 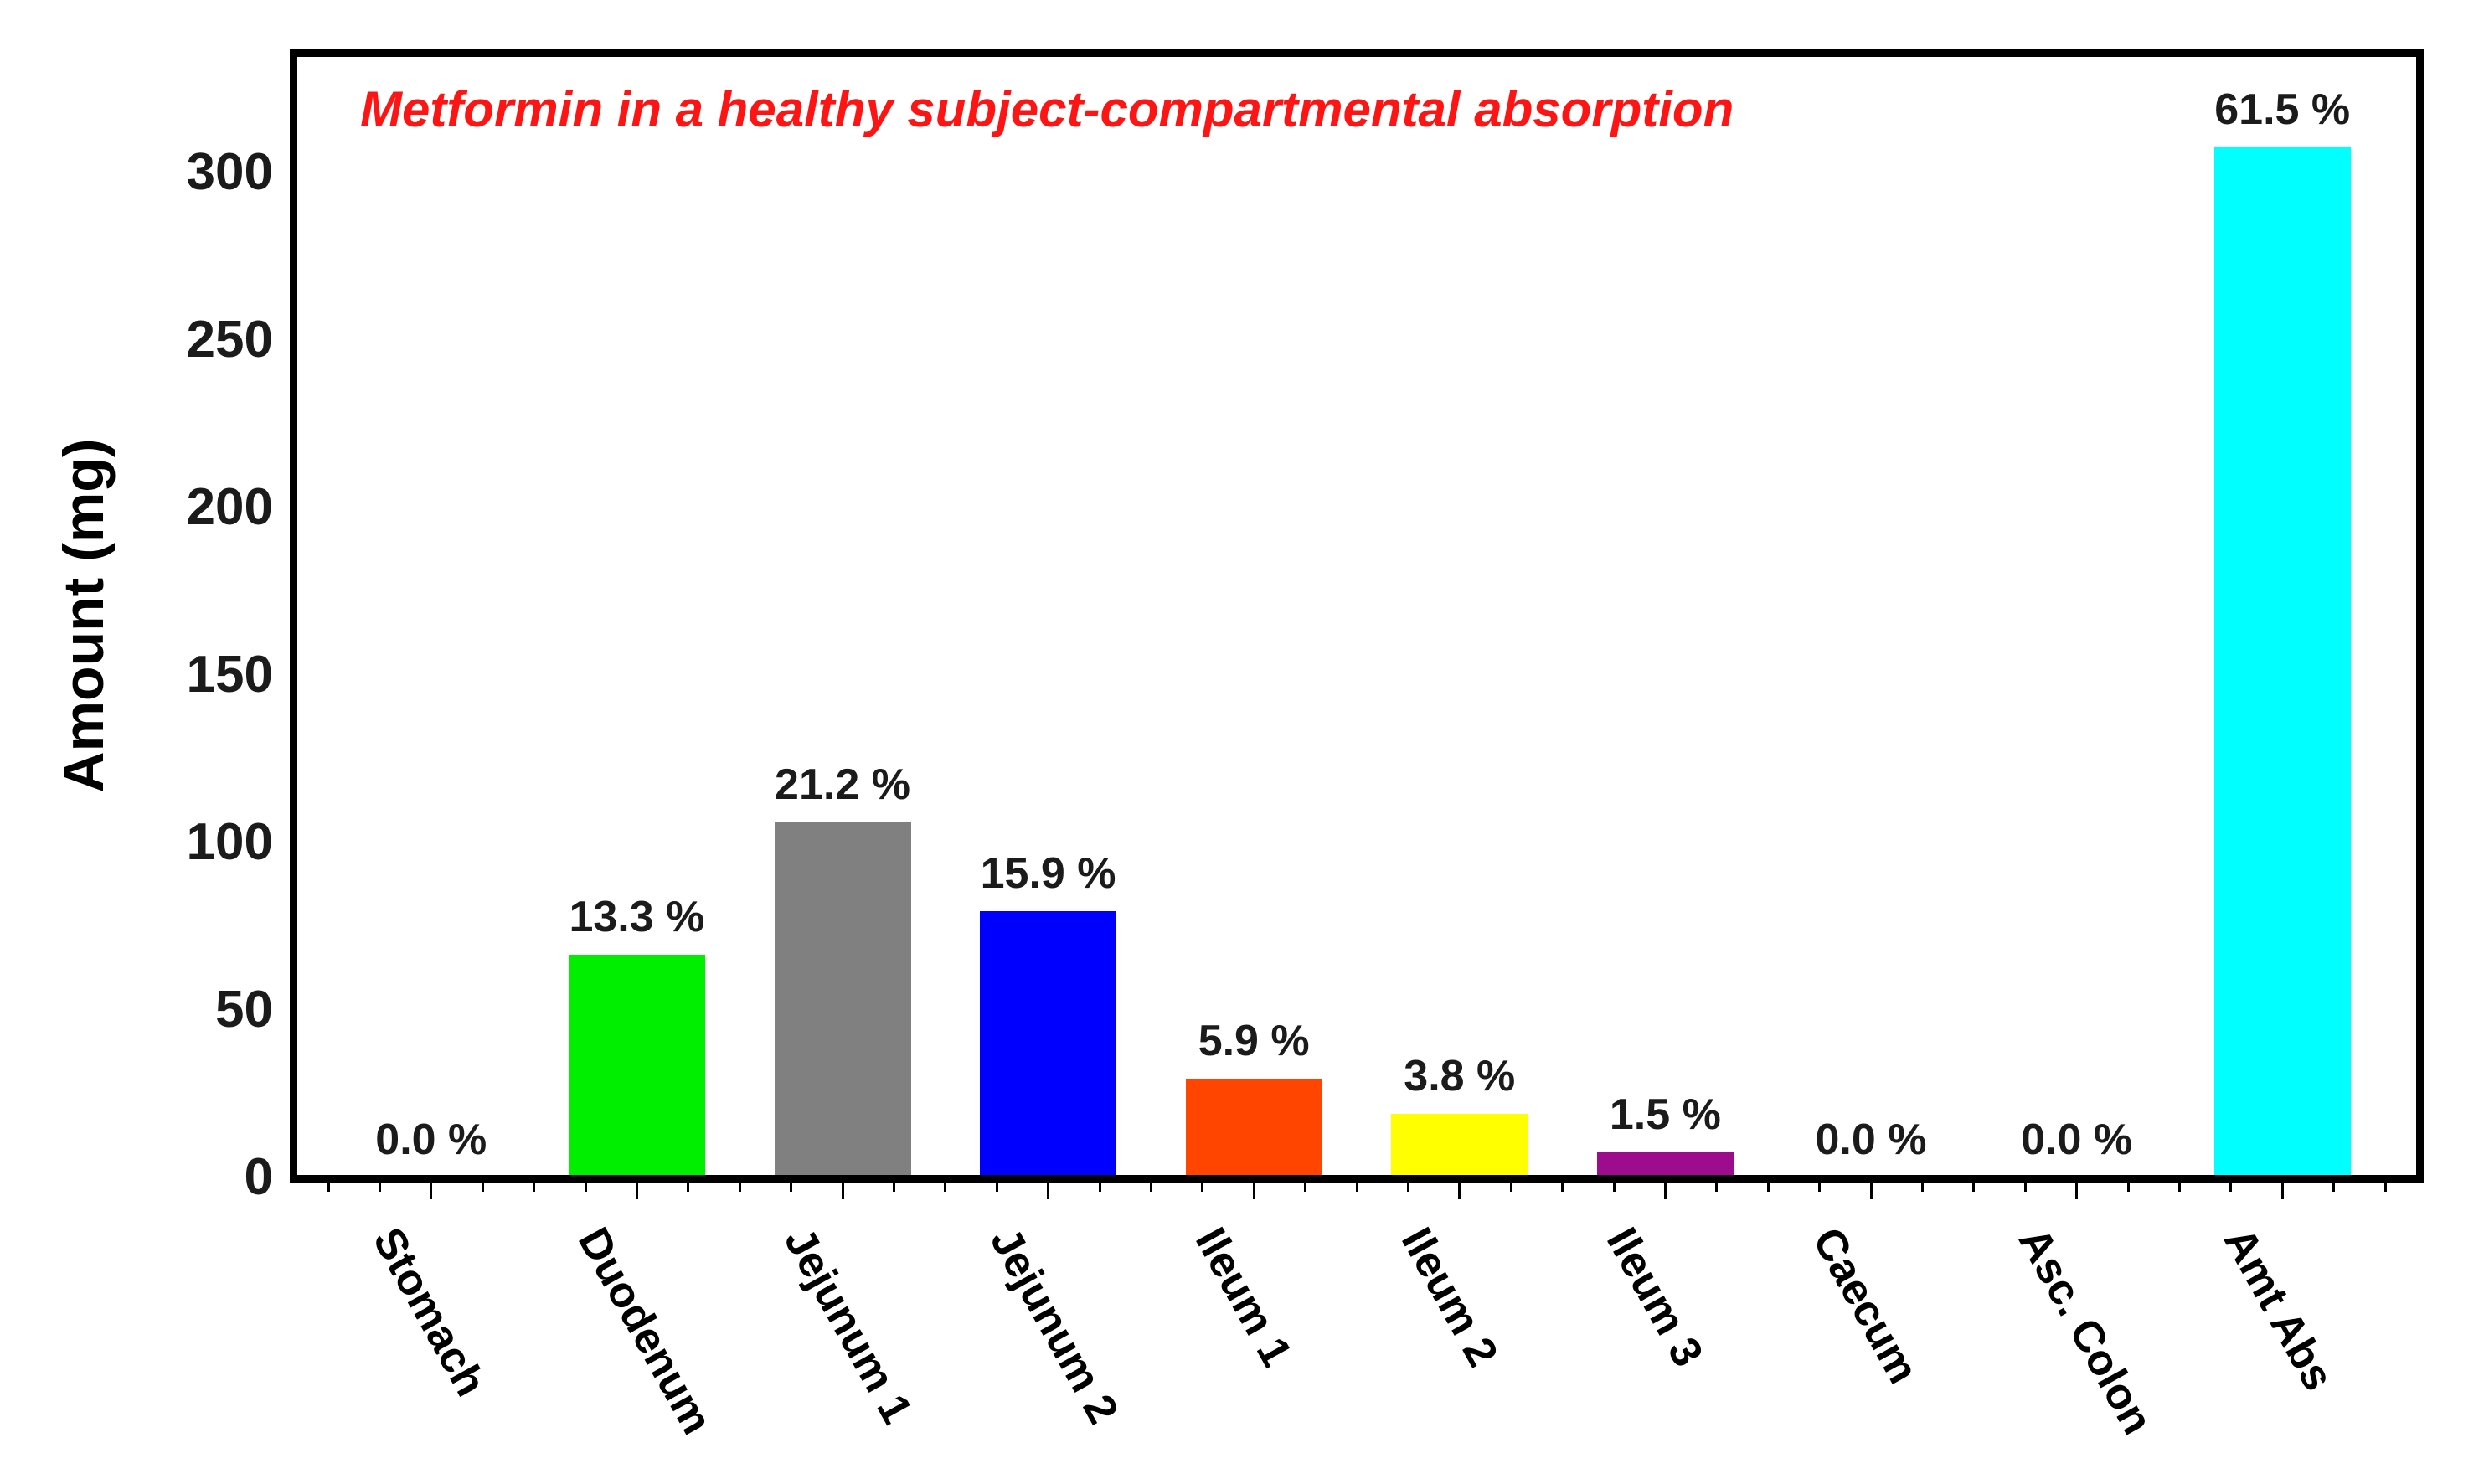 What do you see at coordinates (848, 1325) in the screenshot?
I see `x-tick-label: Jejunum 1` at bounding box center [848, 1325].